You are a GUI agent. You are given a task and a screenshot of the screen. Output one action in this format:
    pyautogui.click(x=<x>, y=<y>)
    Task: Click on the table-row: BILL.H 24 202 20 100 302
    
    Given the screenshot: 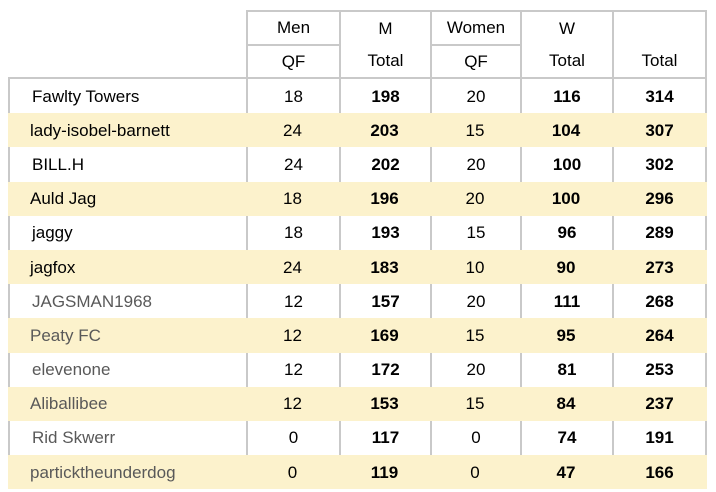 What is the action you would take?
    pyautogui.click(x=357, y=164)
    